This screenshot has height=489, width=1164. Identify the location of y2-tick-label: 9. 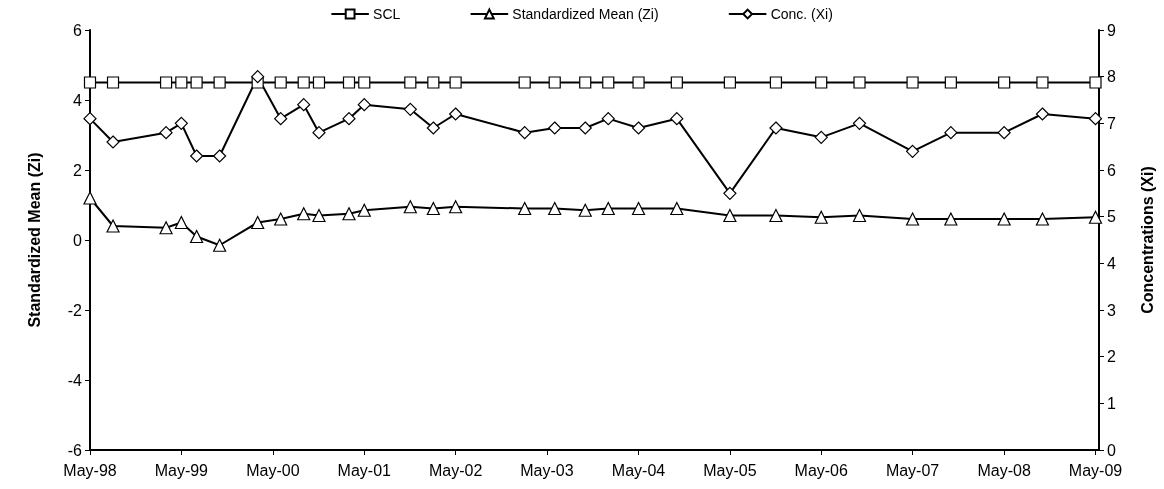
(1111, 30).